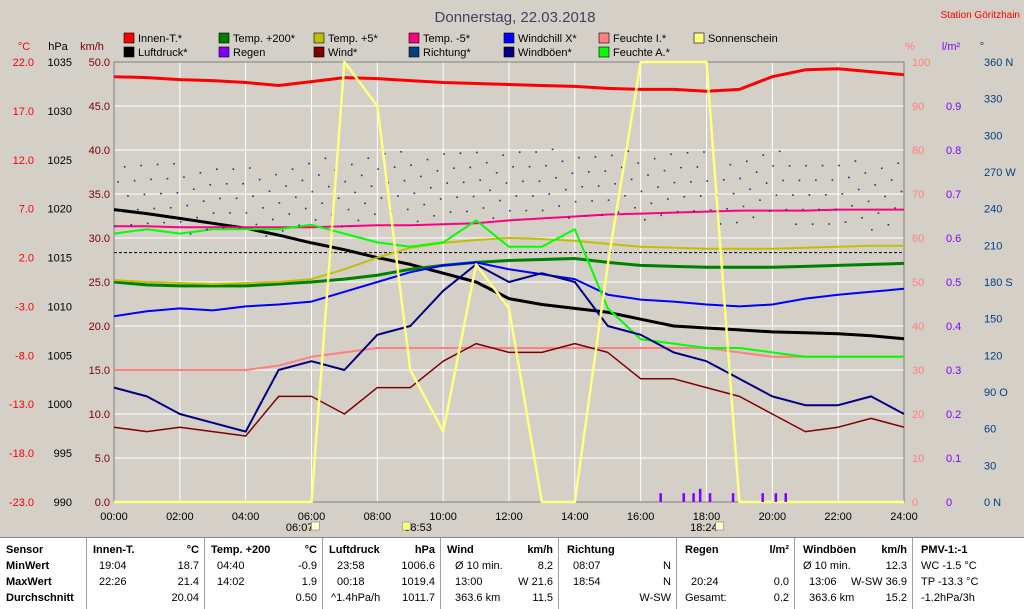  I want to click on direction-tick-label: 90 O, so click(996, 393).